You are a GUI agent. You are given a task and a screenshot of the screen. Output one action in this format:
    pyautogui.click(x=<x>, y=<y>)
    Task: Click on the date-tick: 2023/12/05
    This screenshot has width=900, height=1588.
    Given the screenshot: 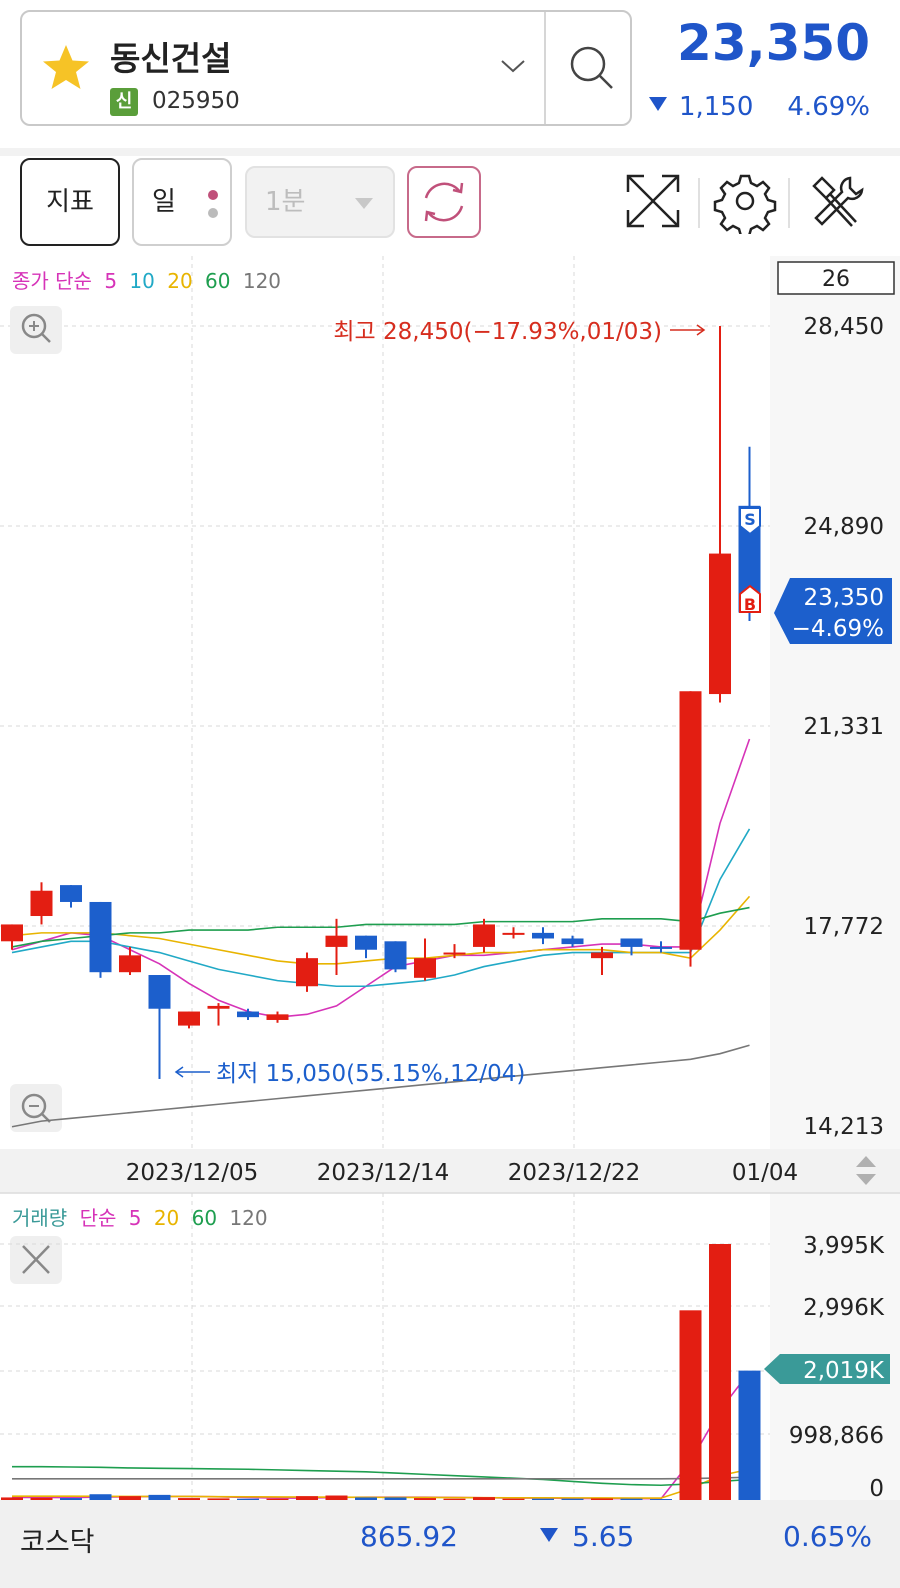 What is the action you would take?
    pyautogui.click(x=192, y=1173)
    